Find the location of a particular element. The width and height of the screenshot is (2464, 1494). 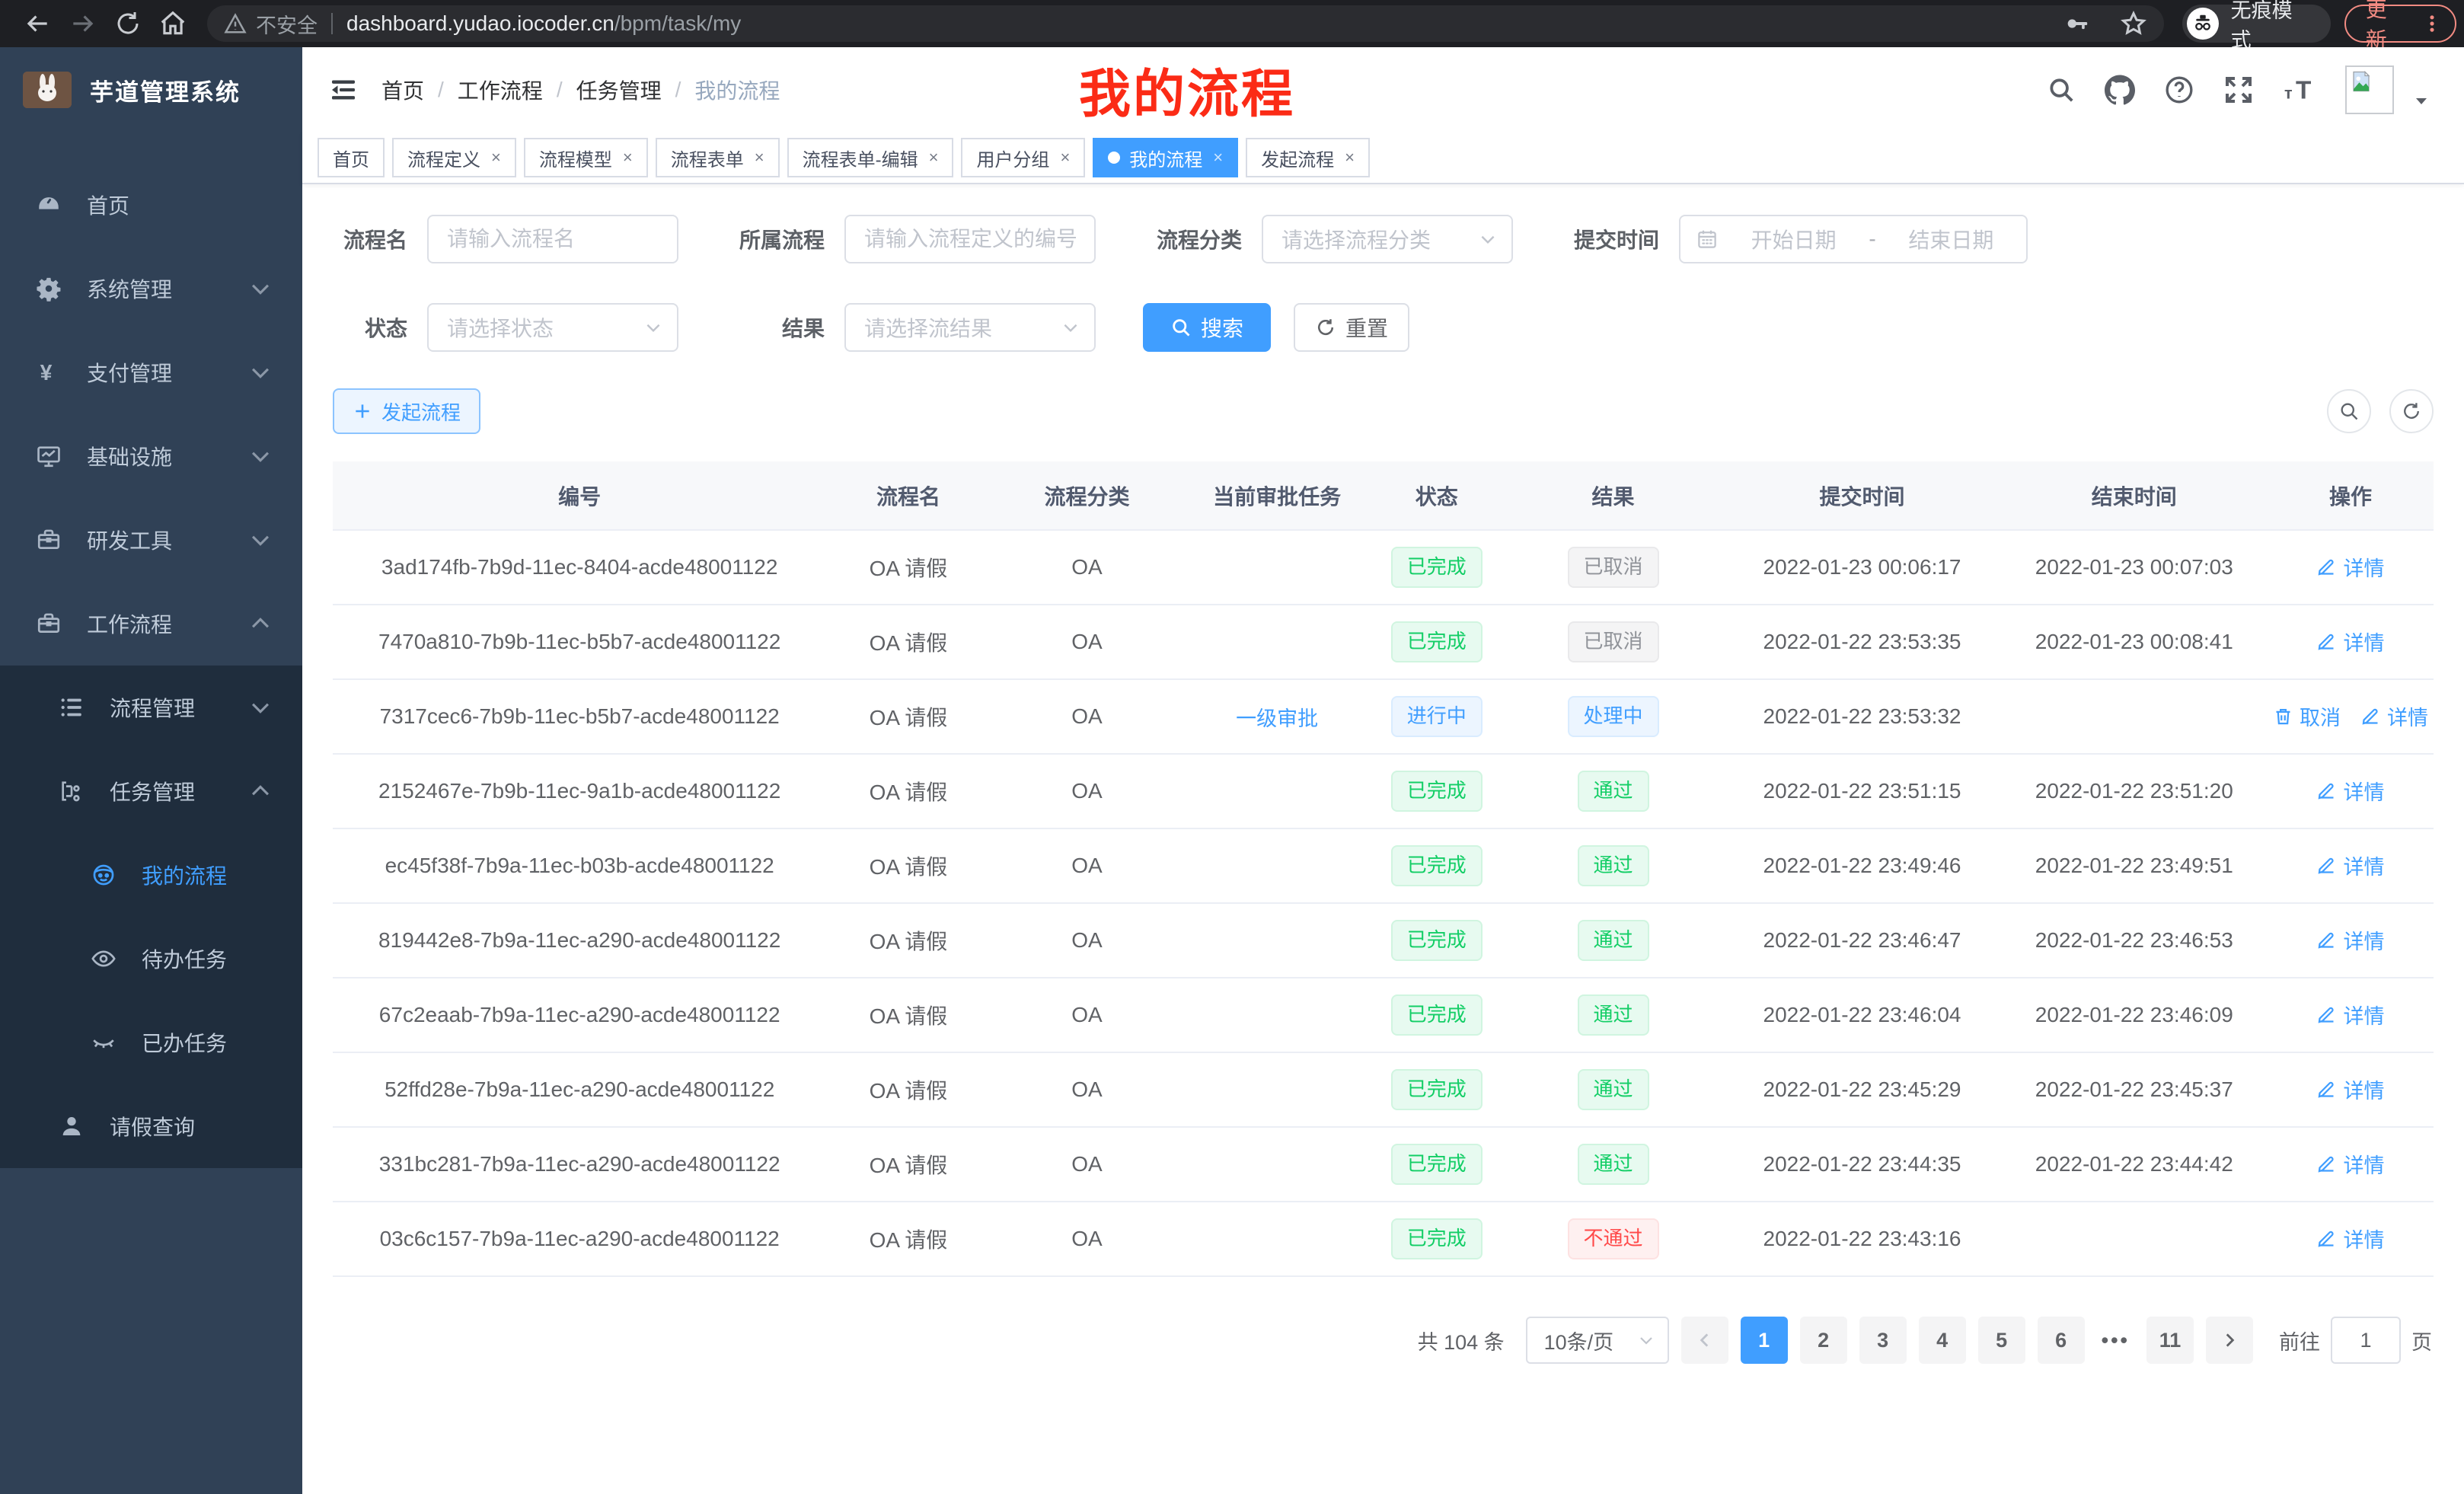

sidebar-item-label: 请假查询 is located at coordinates (153, 1127).